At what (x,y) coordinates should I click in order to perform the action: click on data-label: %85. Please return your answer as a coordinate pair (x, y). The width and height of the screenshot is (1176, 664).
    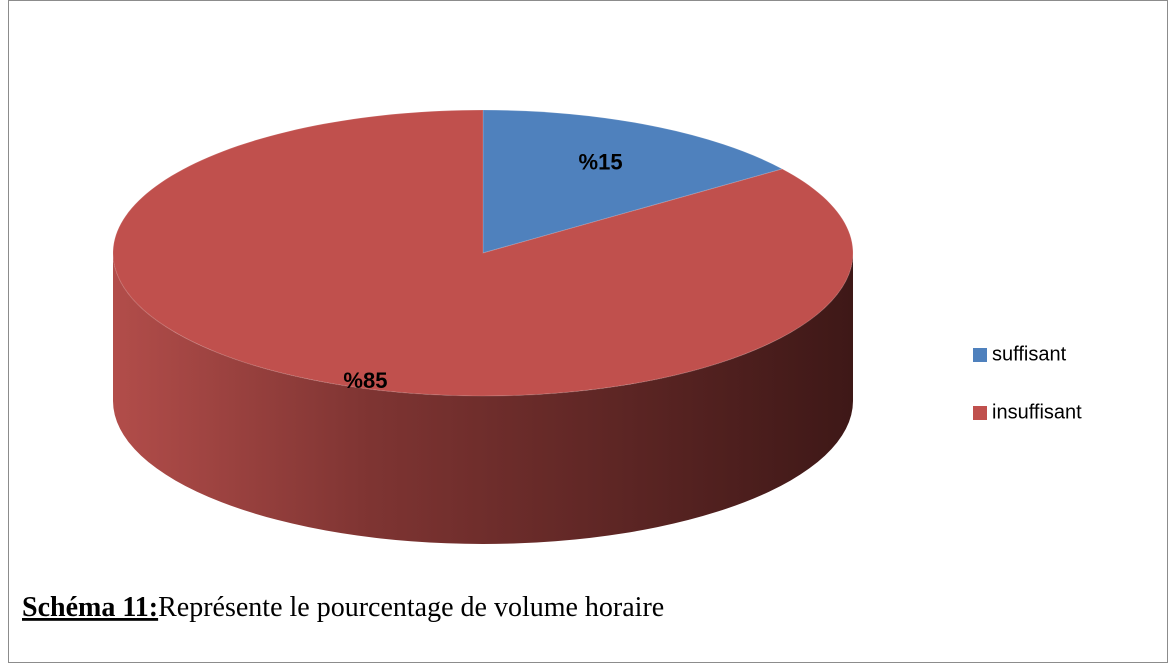
    Looking at the image, I should click on (365, 380).